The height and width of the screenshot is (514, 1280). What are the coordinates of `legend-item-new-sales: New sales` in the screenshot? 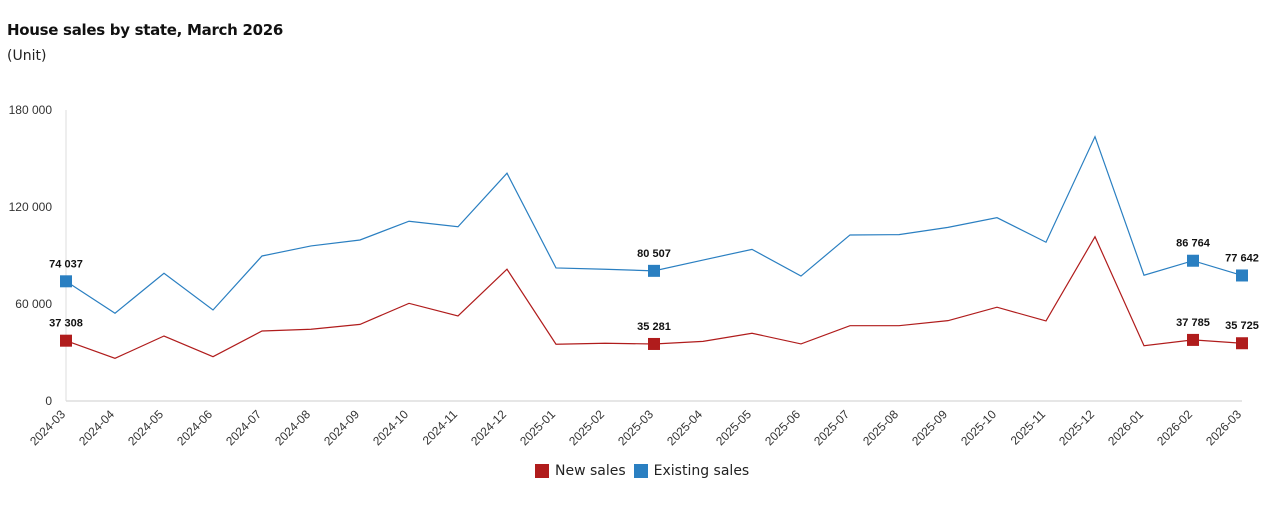 It's located at (580, 471).